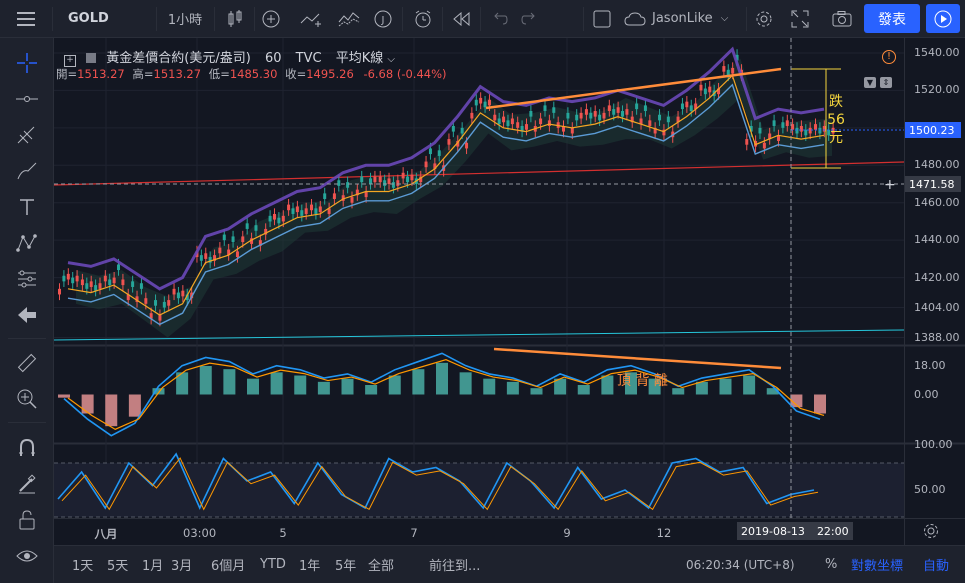 The height and width of the screenshot is (583, 965). What do you see at coordinates (800, 18) in the screenshot?
I see `fullscreen-icon` at bounding box center [800, 18].